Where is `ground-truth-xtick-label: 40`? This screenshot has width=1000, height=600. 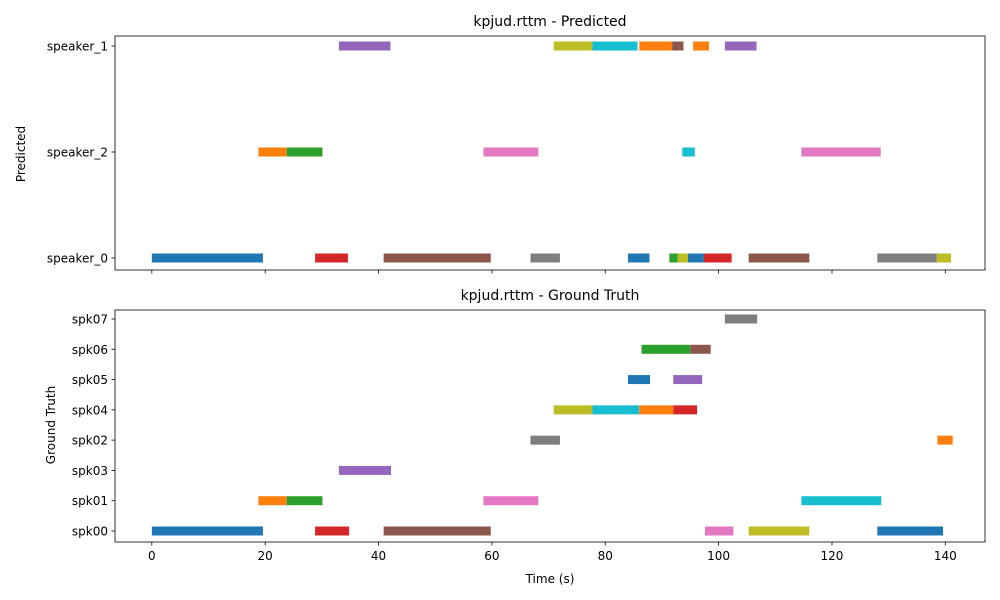 ground-truth-xtick-label: 40 is located at coordinates (378, 556).